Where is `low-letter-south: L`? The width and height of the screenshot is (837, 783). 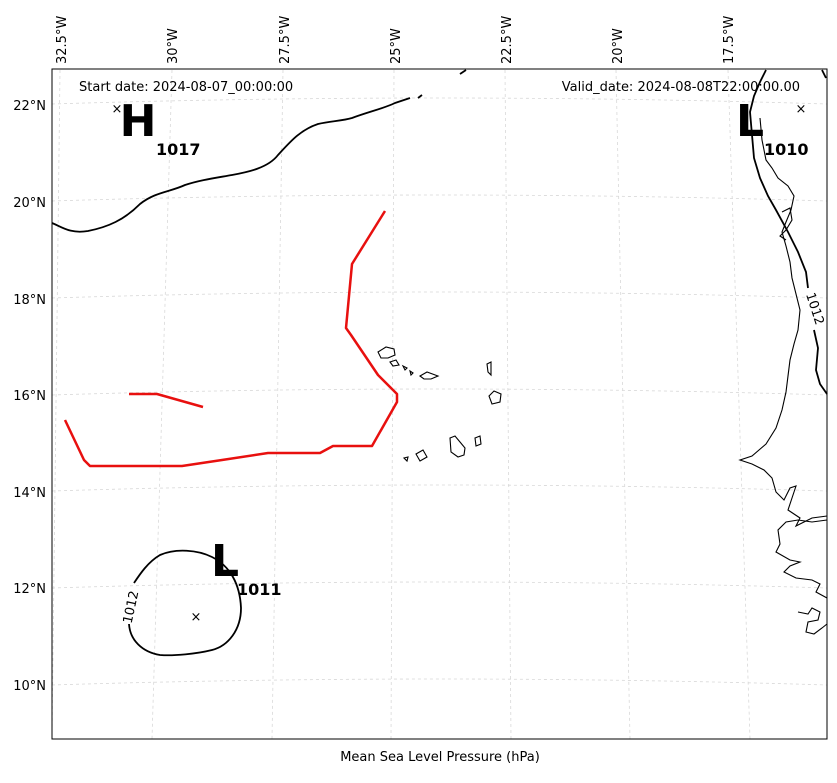
low-letter-south: L is located at coordinates (225, 561).